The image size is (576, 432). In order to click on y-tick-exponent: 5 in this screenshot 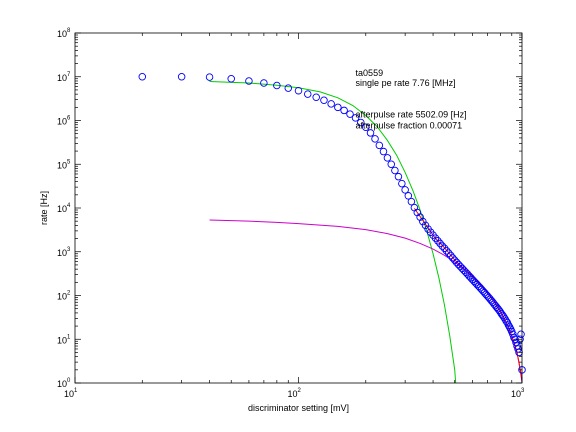, I will do `click(69, 162)`.